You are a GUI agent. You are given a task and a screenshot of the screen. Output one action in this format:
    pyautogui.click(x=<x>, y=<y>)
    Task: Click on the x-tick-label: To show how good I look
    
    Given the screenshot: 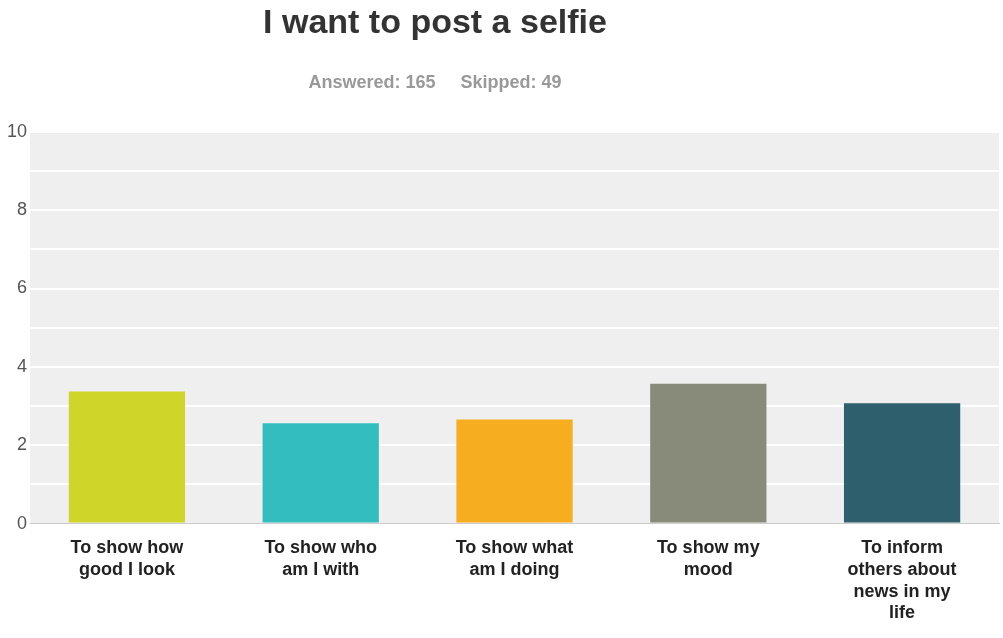 What is the action you would take?
    pyautogui.click(x=127, y=558)
    